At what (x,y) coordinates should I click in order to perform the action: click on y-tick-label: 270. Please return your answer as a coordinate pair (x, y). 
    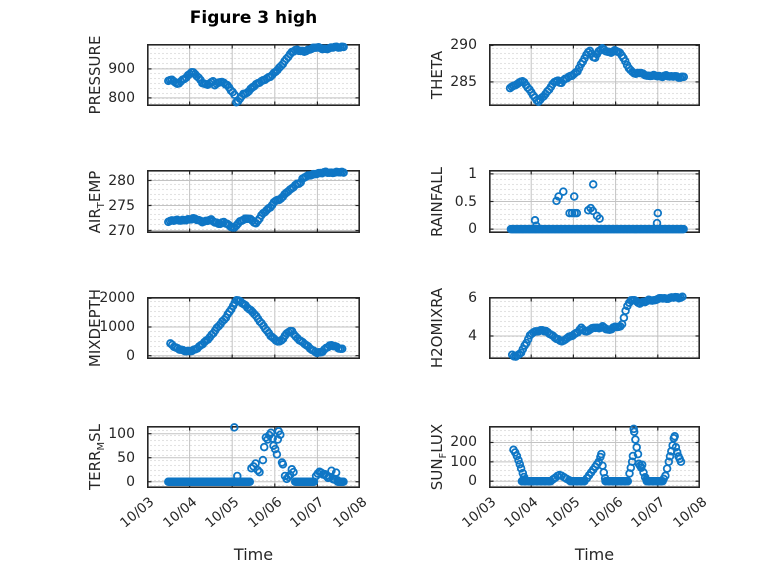
    Looking at the image, I should click on (121, 230).